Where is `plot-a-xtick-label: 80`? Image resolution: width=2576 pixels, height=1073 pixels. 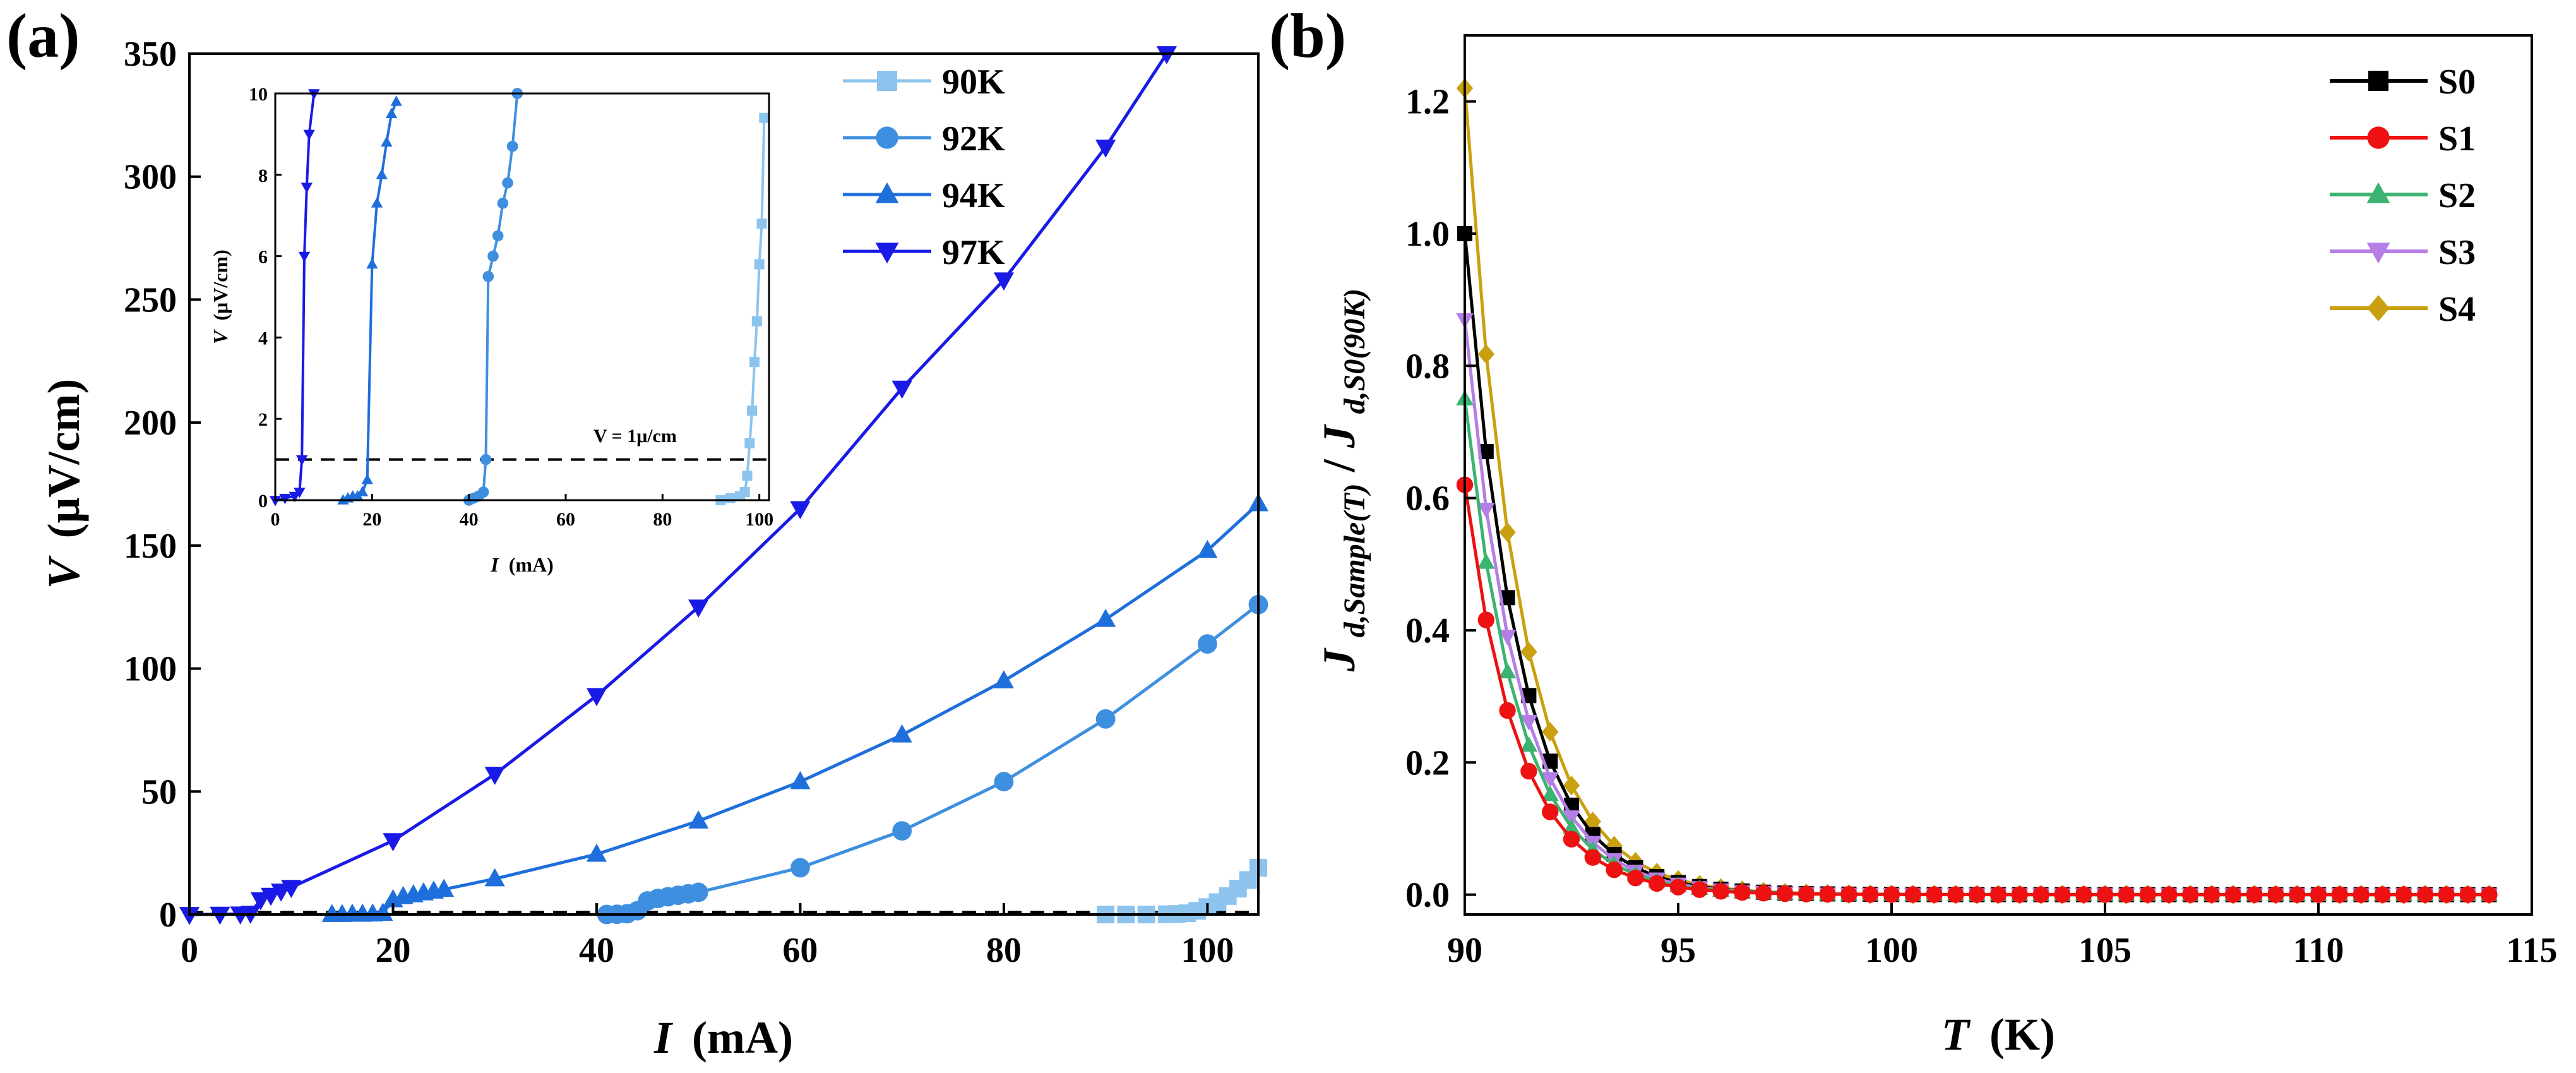 plot-a-xtick-label: 80 is located at coordinates (1004, 950).